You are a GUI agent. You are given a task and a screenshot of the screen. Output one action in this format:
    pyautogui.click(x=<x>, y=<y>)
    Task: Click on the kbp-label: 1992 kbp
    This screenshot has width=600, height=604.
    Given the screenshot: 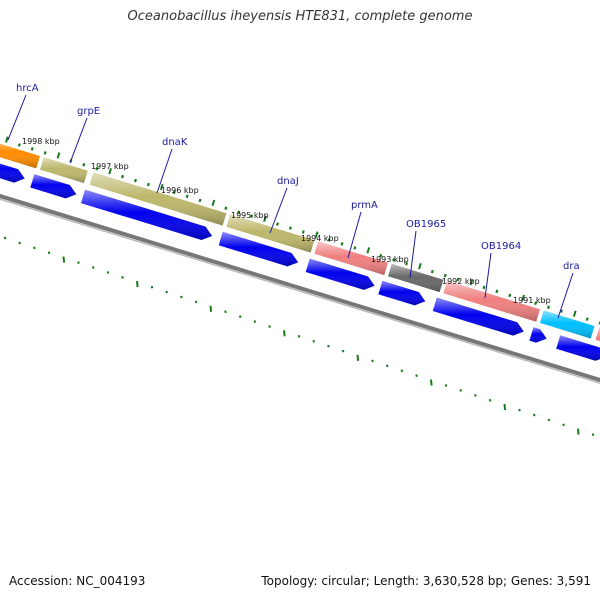 What is the action you would take?
    pyautogui.click(x=461, y=281)
    